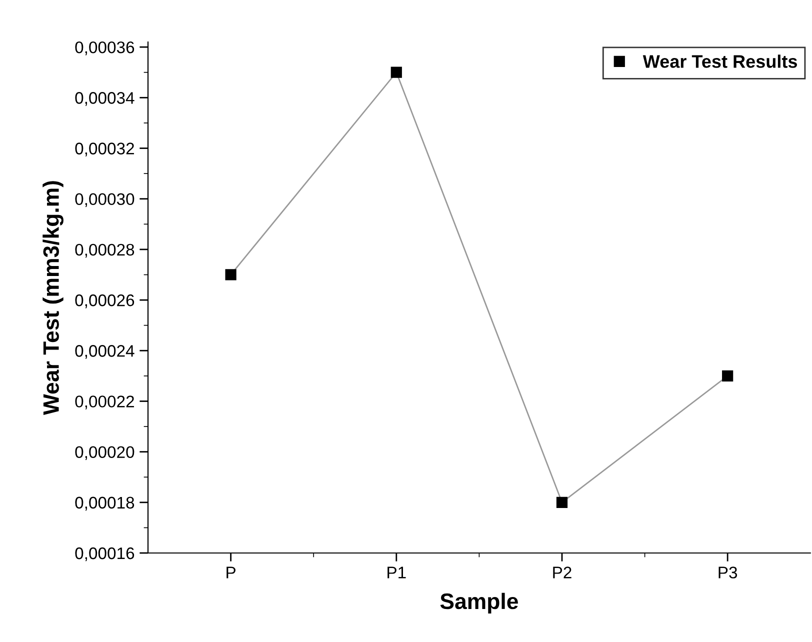  What do you see at coordinates (104, 99) in the screenshot?
I see `y-tick-label: 0,00034` at bounding box center [104, 99].